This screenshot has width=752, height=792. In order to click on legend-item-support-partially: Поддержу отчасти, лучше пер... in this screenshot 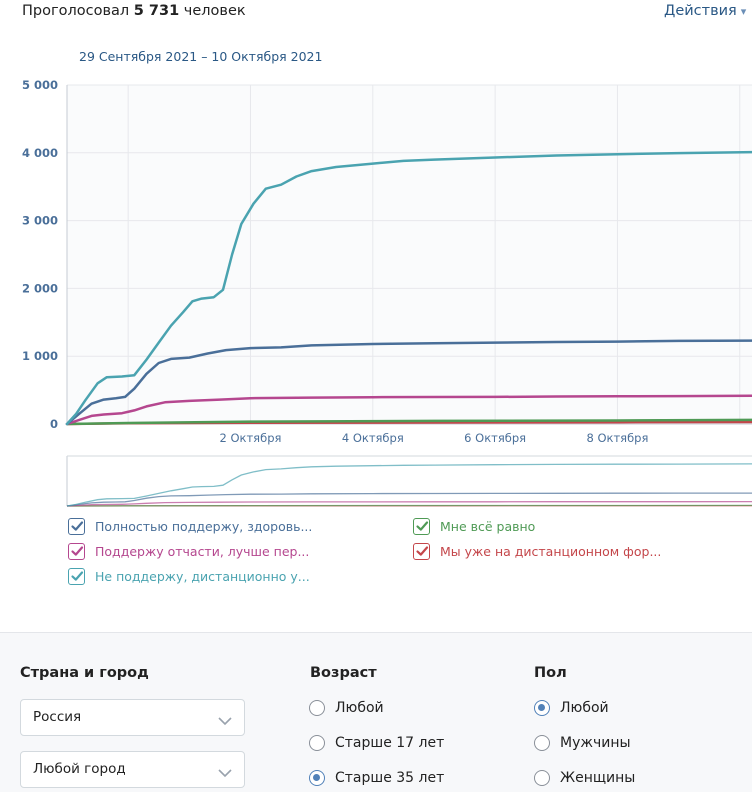, I will do `click(188, 551)`.